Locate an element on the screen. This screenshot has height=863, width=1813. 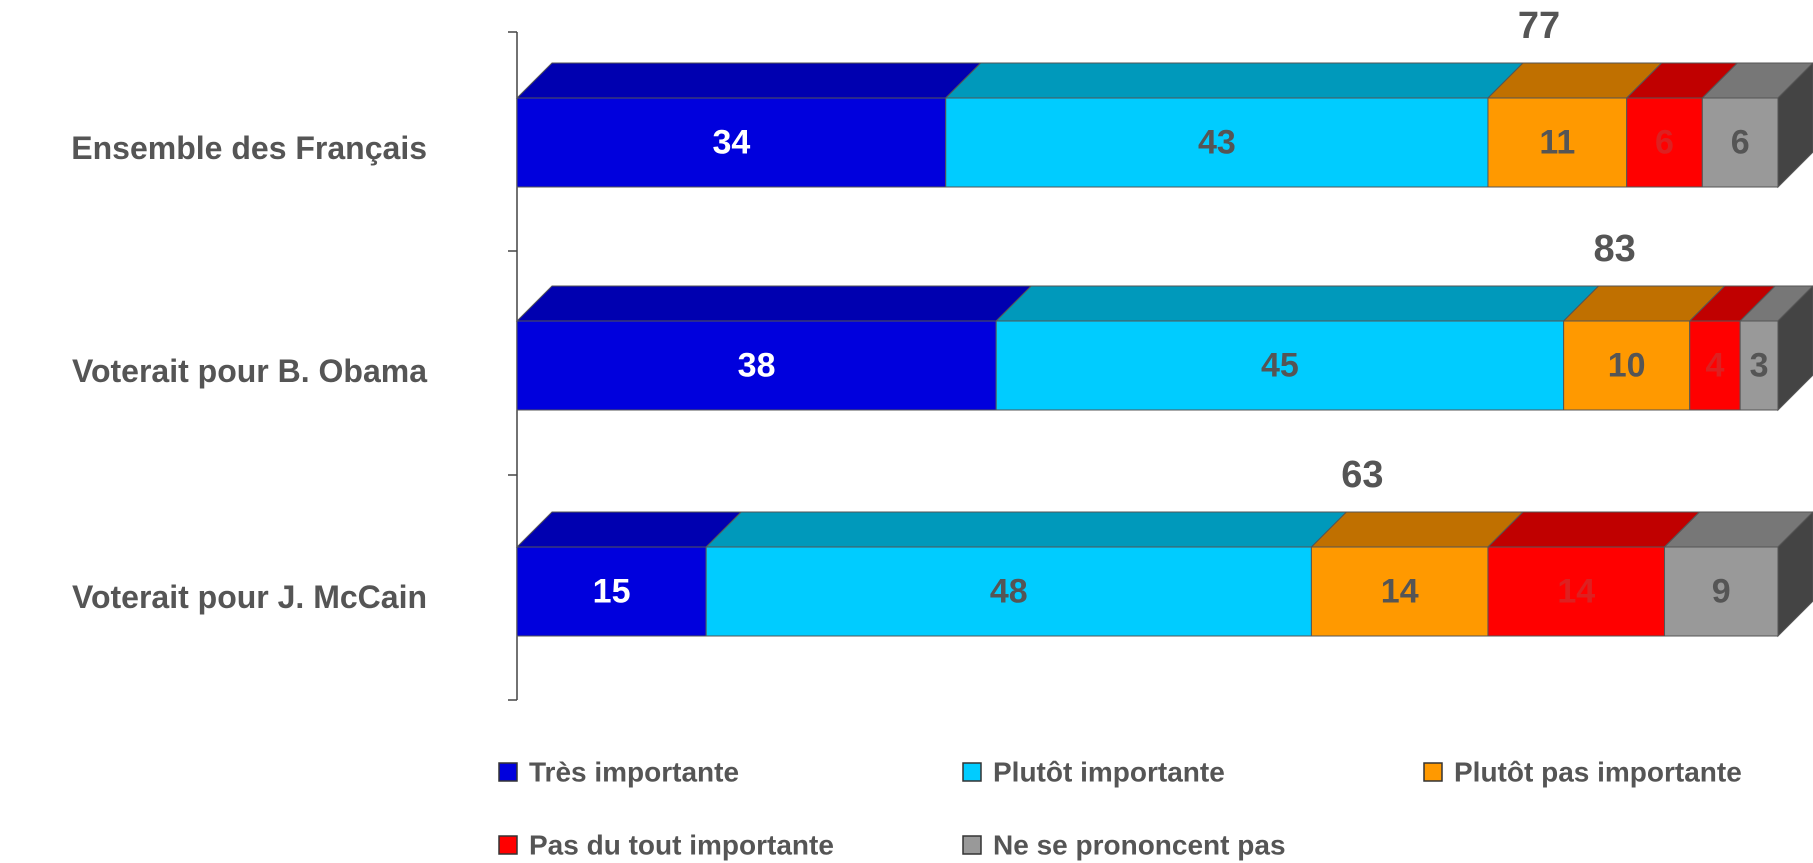
data-label: 45 is located at coordinates (1280, 365).